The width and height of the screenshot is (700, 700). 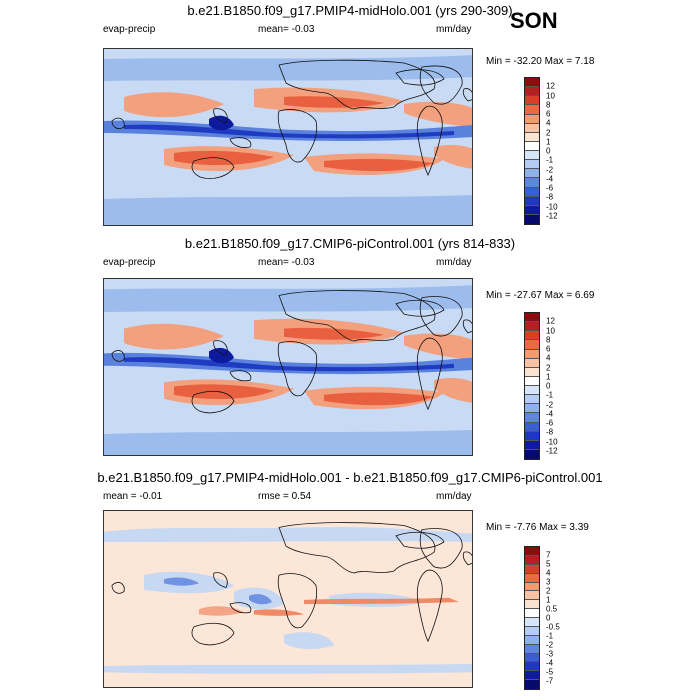 What do you see at coordinates (550, 681) in the screenshot?
I see `colorbar-tick-label: -7` at bounding box center [550, 681].